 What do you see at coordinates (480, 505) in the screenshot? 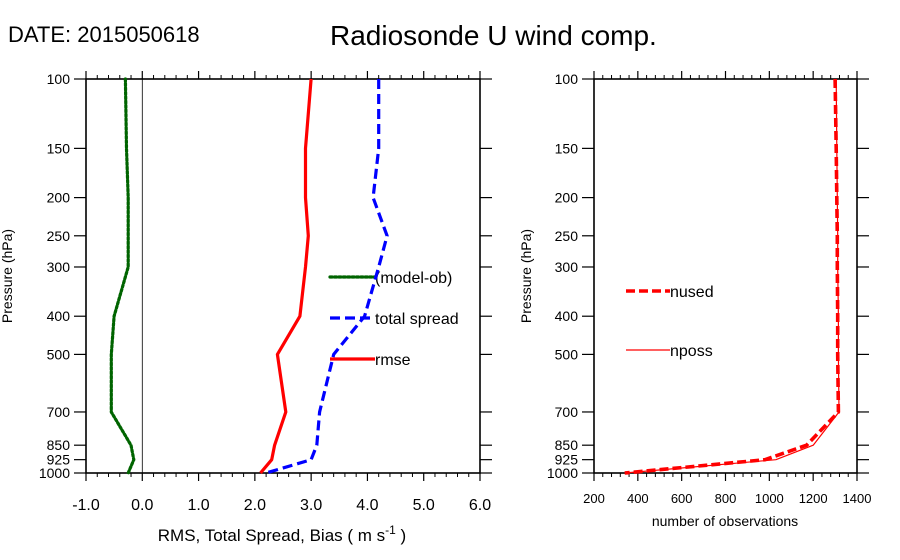
I see `x-tick-label: 6.0` at bounding box center [480, 505].